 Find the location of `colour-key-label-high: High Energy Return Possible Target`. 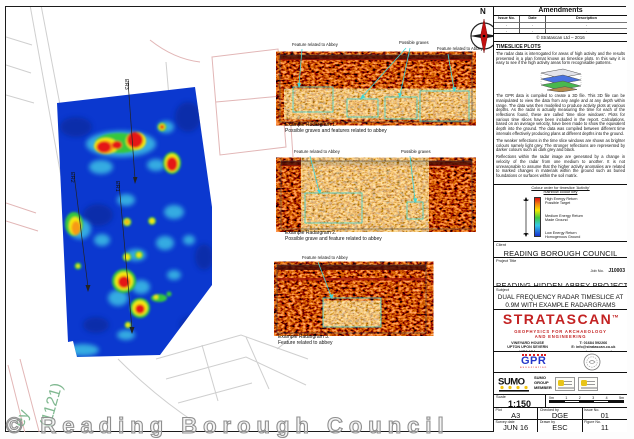

colour-key-label-high: High Energy Return Possible Target is located at coordinates (561, 201).